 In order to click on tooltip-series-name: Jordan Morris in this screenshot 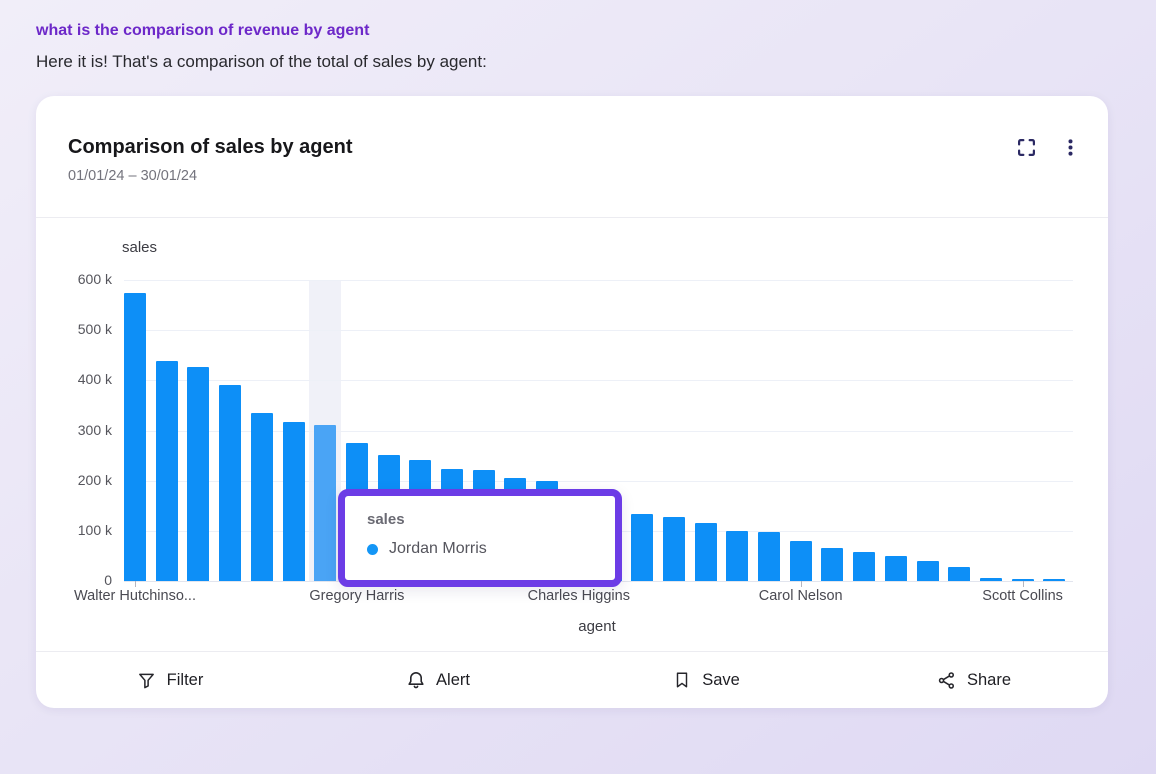, I will do `click(438, 548)`.